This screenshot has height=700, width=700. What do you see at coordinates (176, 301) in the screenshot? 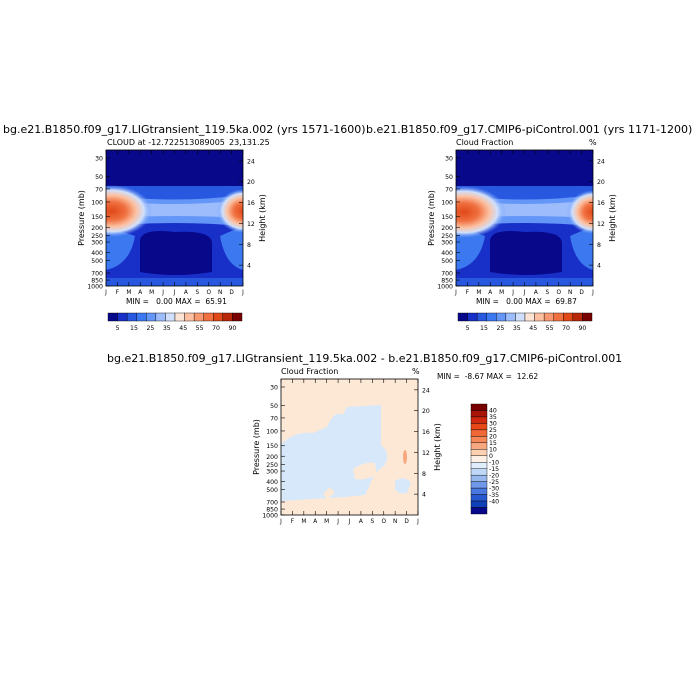
I see `panel1-min-max: MIN = 0.00 MAX = 65.91` at bounding box center [176, 301].